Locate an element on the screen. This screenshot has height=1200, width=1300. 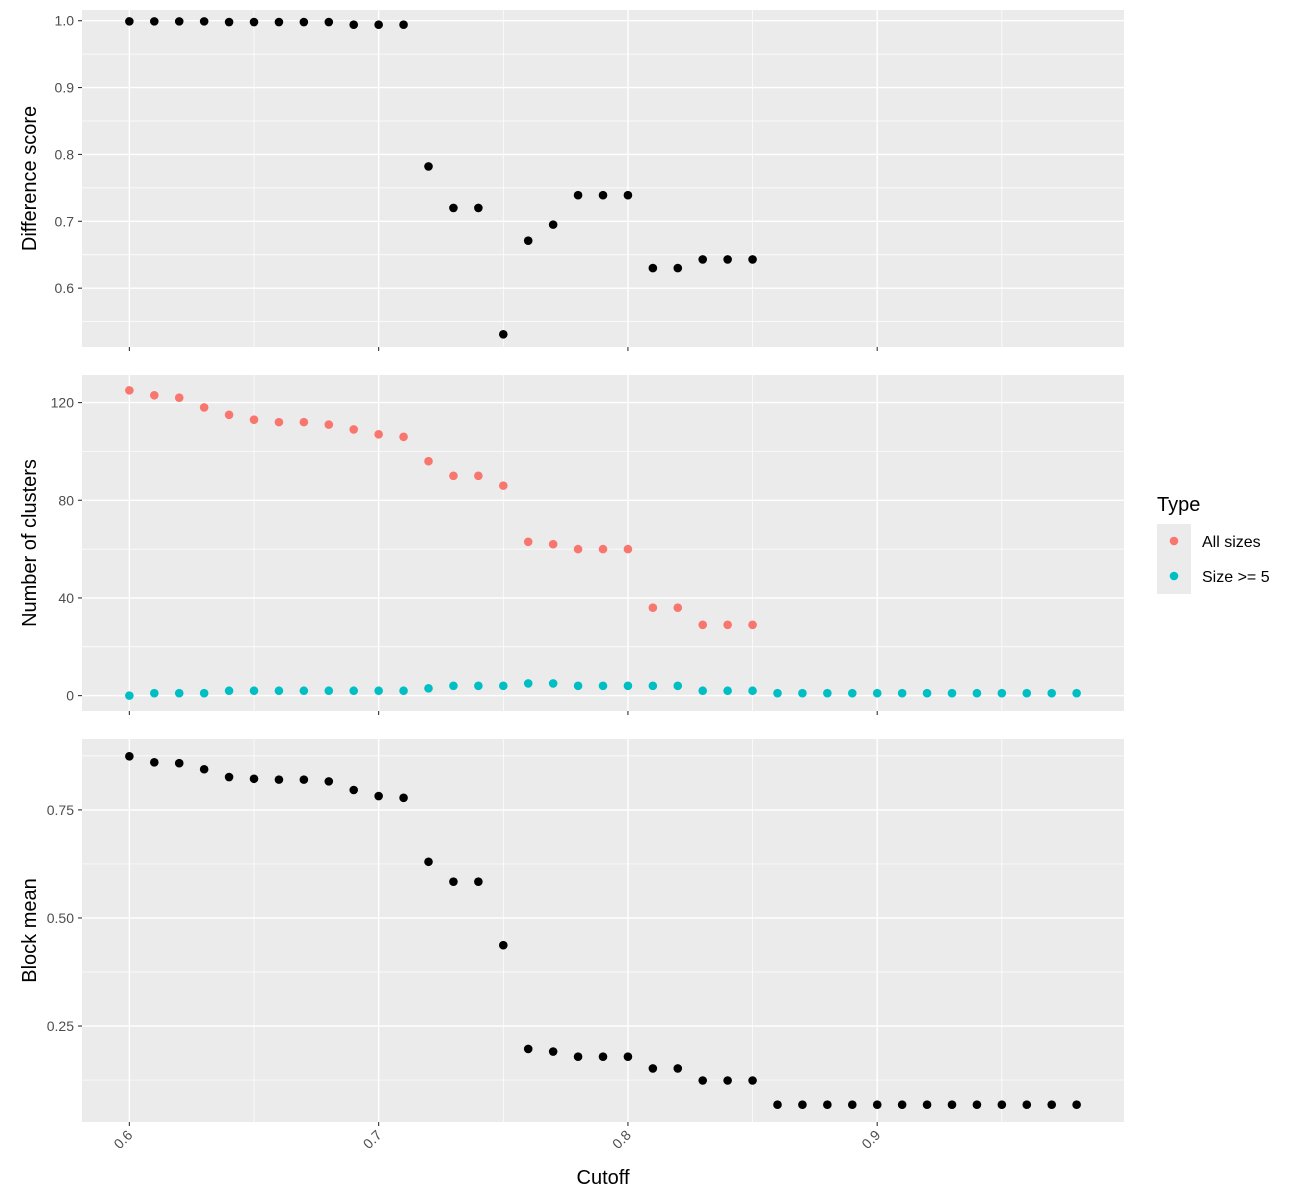
y-axis-title: Difference score is located at coordinates (30, 178).